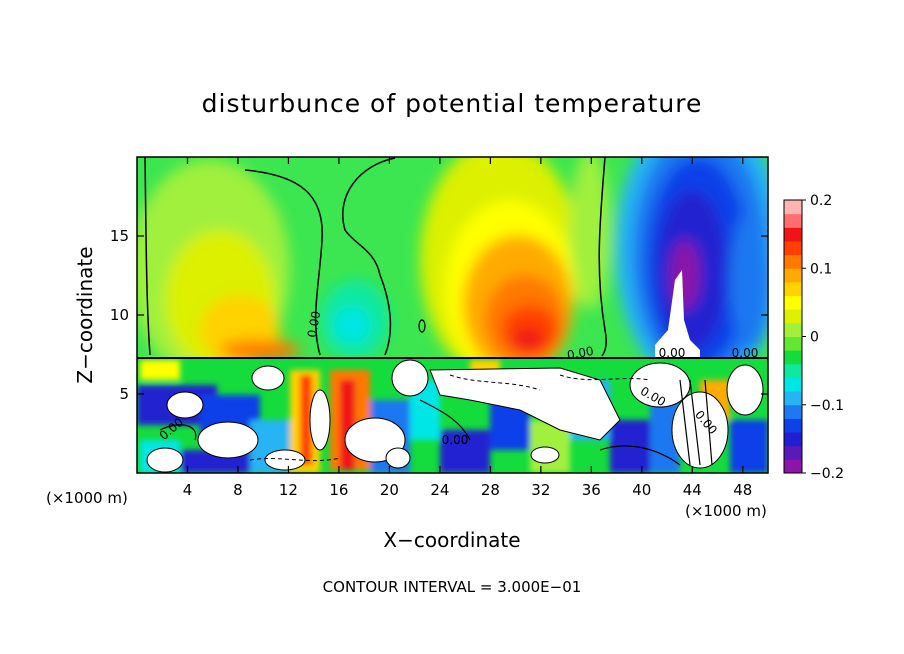 This screenshot has width=904, height=654. What do you see at coordinates (238, 490) in the screenshot?
I see `x-tick-label: 8` at bounding box center [238, 490].